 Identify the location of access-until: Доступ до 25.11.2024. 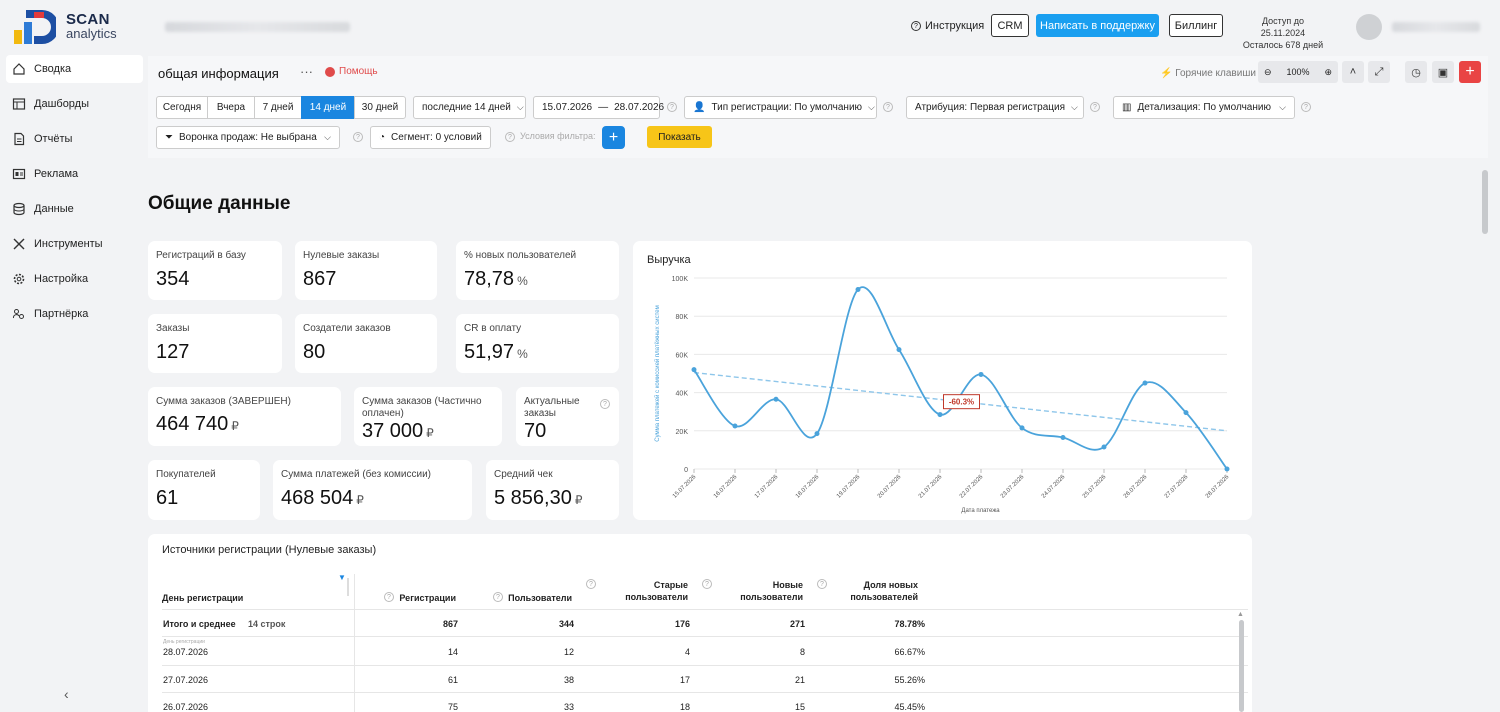
(1283, 27).